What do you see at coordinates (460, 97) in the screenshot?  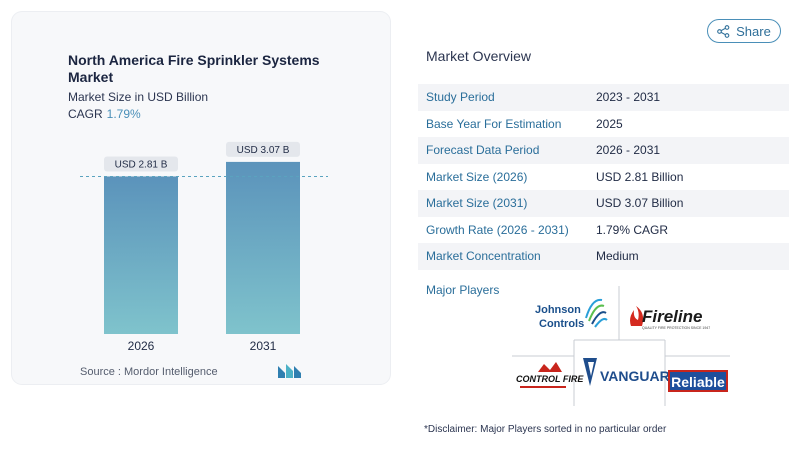 I see `row-key: Study Period` at bounding box center [460, 97].